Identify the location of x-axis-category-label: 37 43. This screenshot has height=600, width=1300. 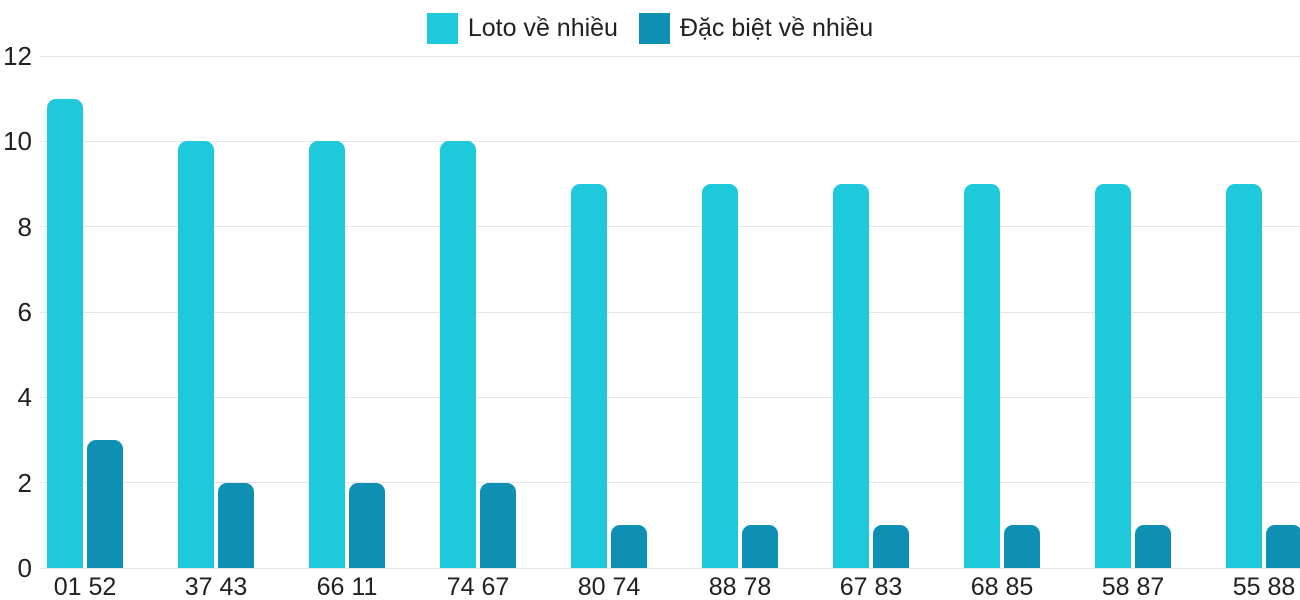
(216, 586).